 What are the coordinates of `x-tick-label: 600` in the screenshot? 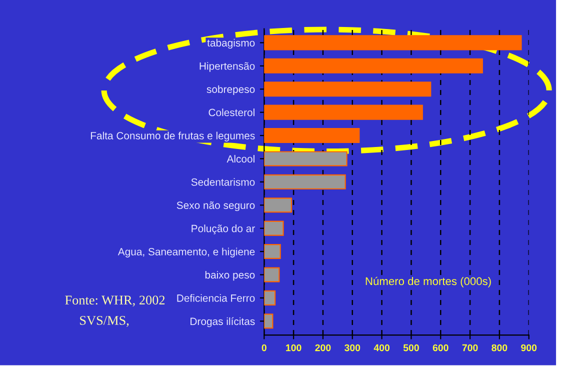 It's located at (440, 348).